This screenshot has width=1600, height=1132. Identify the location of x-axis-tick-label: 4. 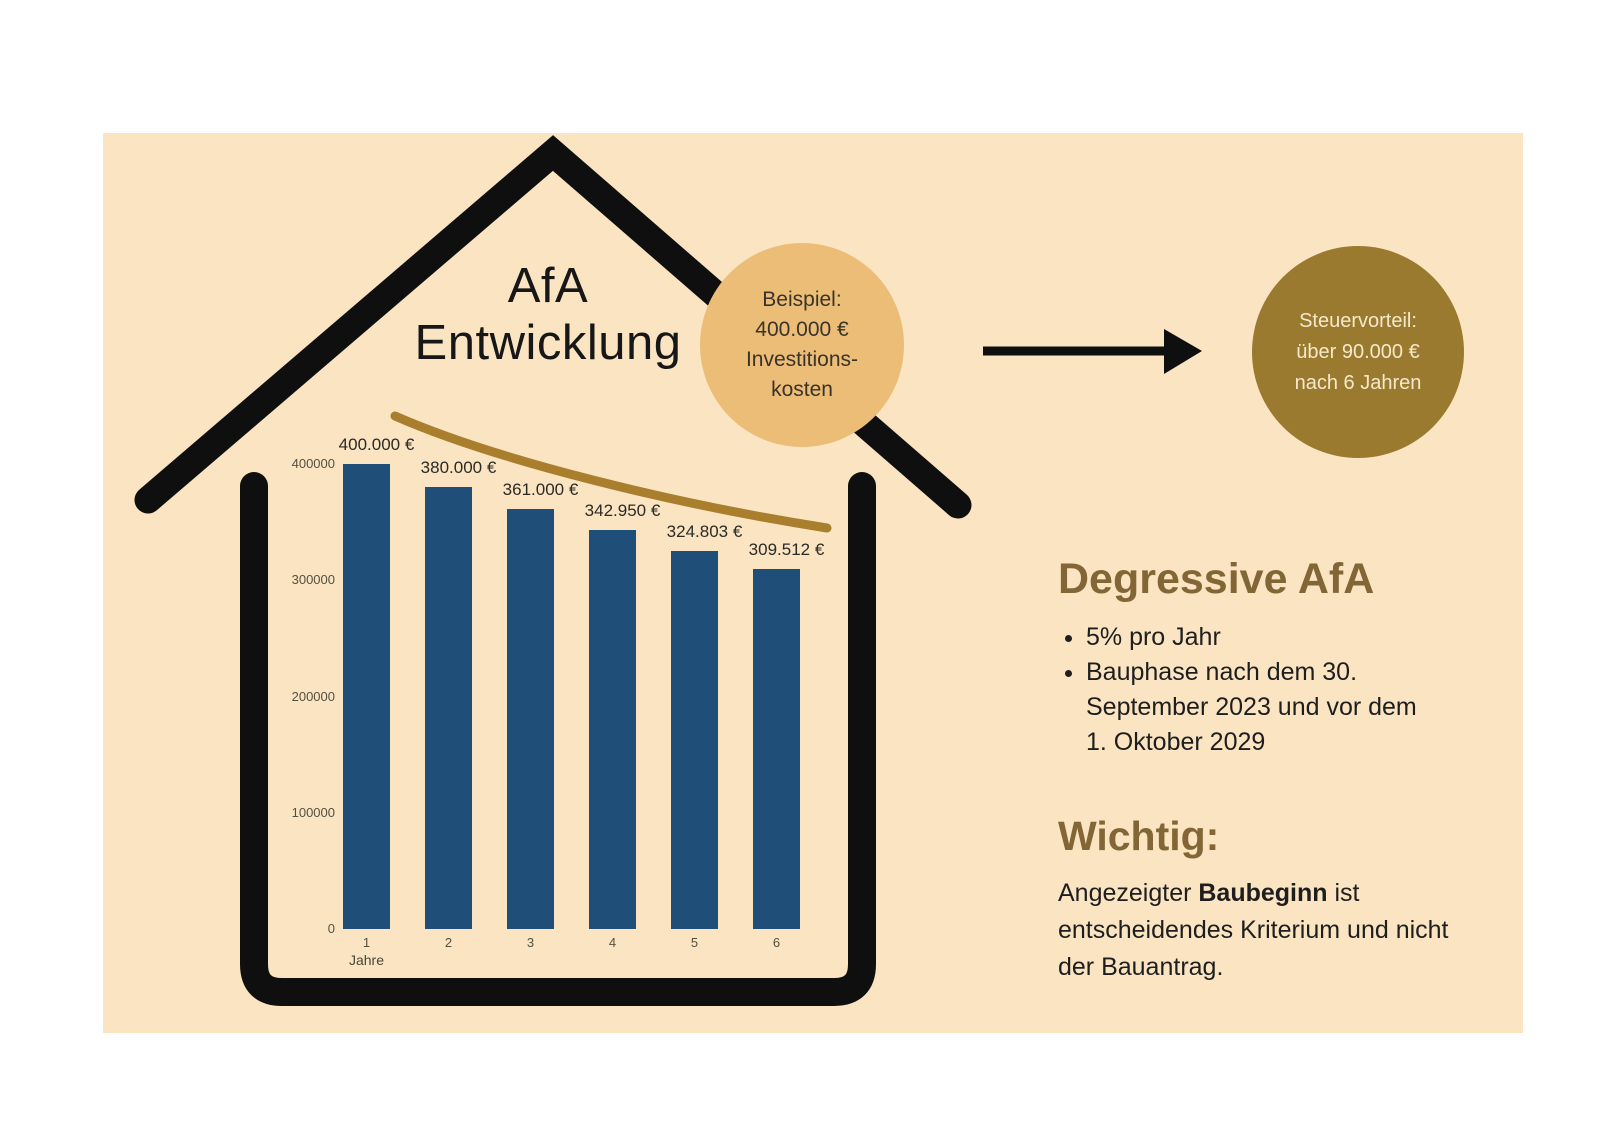
(612, 942).